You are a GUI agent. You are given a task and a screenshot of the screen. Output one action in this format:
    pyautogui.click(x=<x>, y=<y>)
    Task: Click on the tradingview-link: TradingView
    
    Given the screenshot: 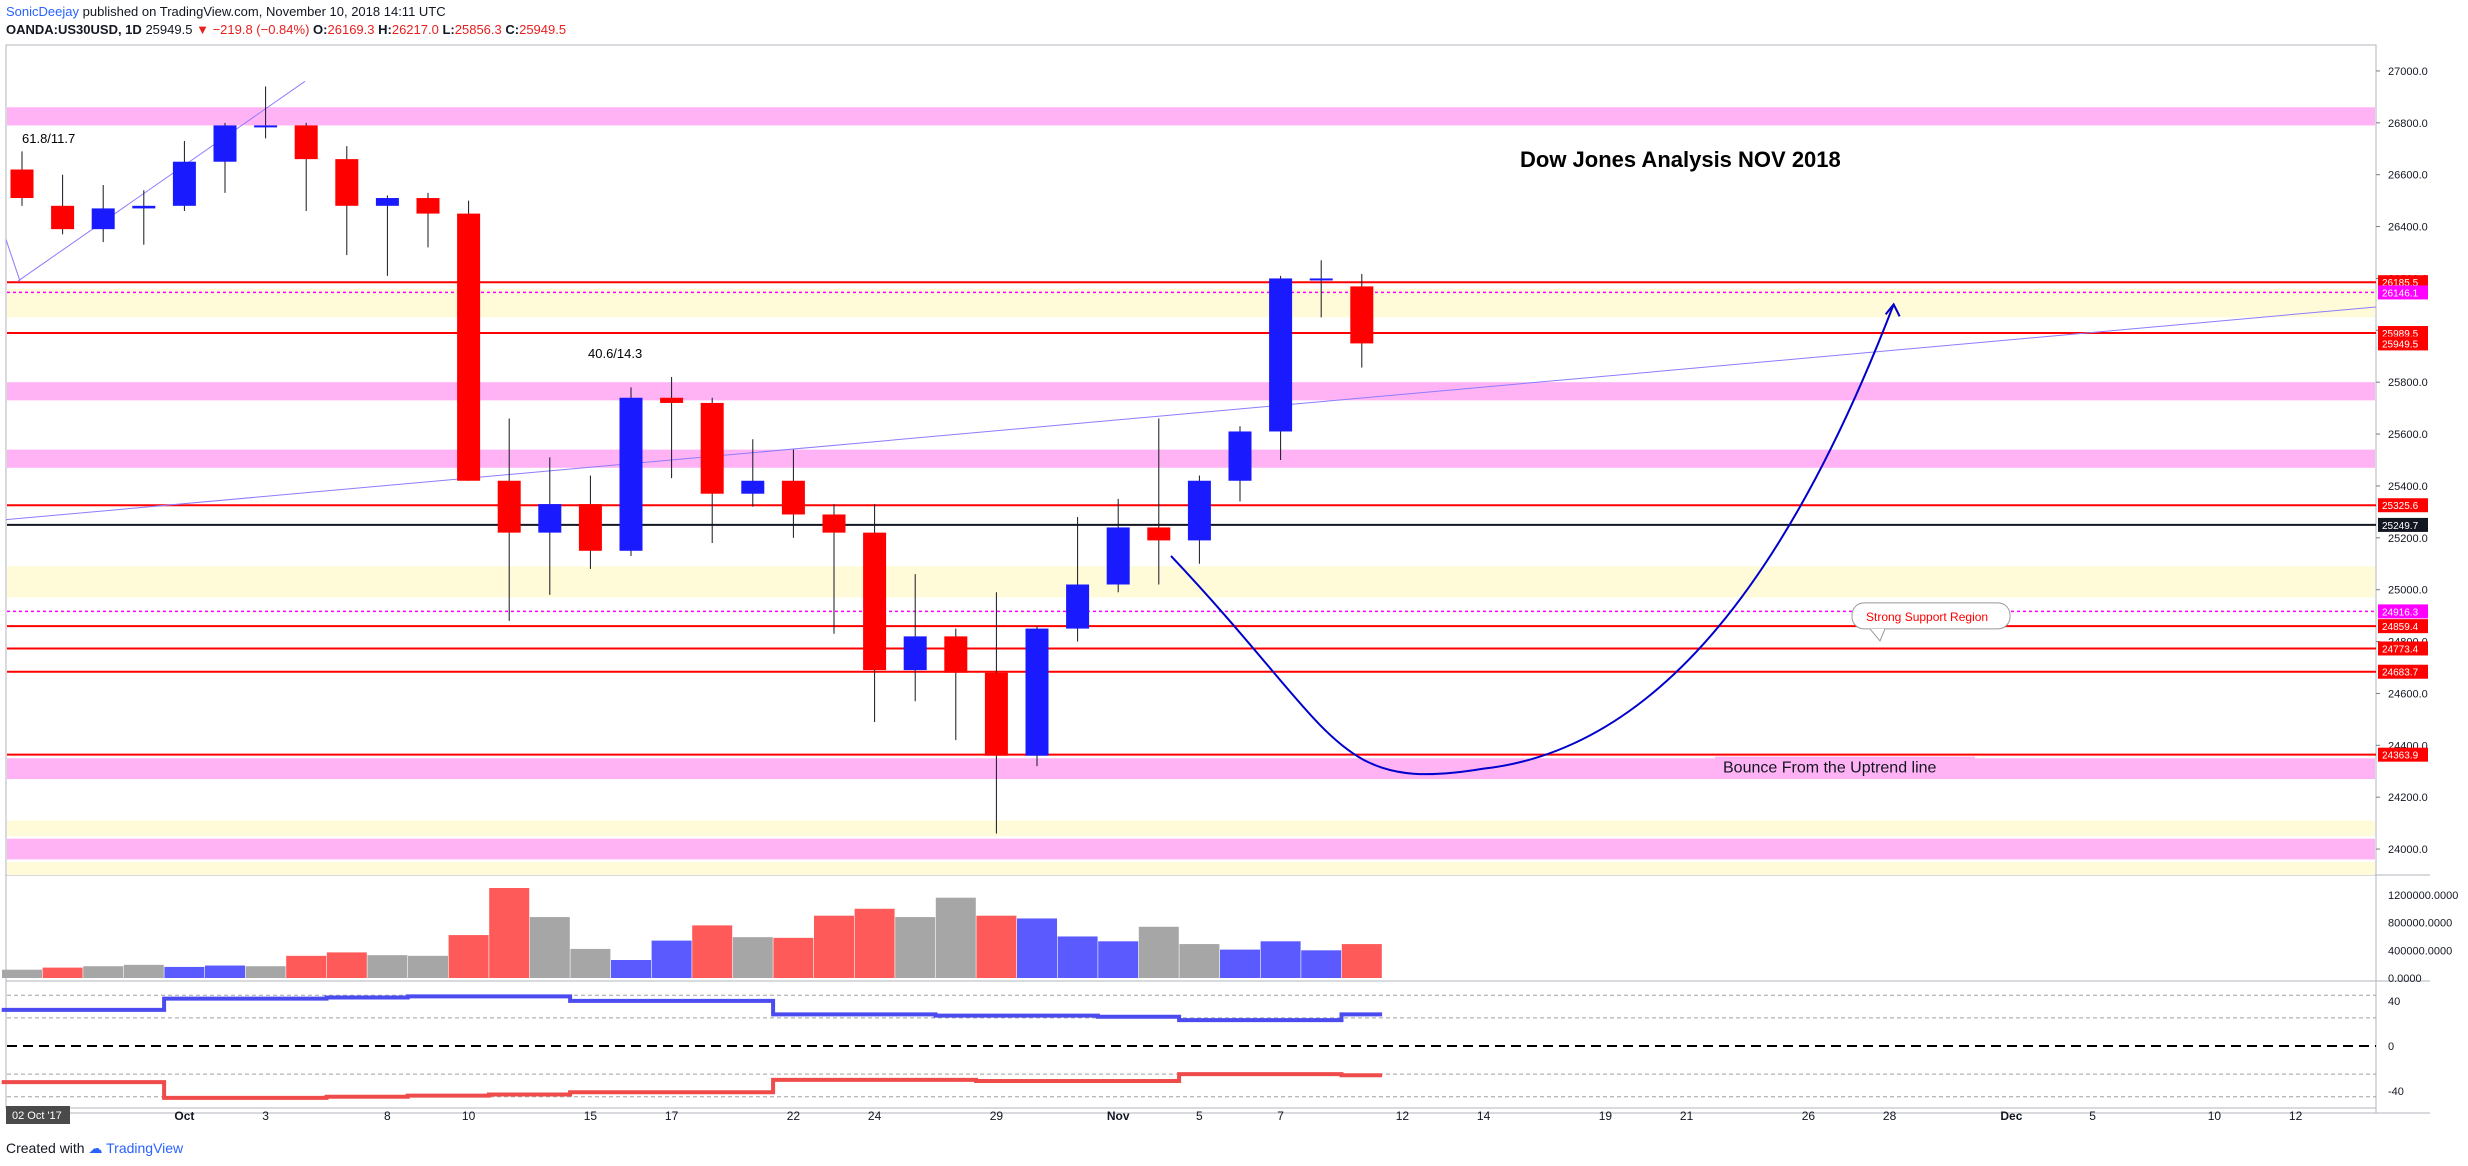 What is the action you would take?
    pyautogui.click(x=145, y=1148)
    